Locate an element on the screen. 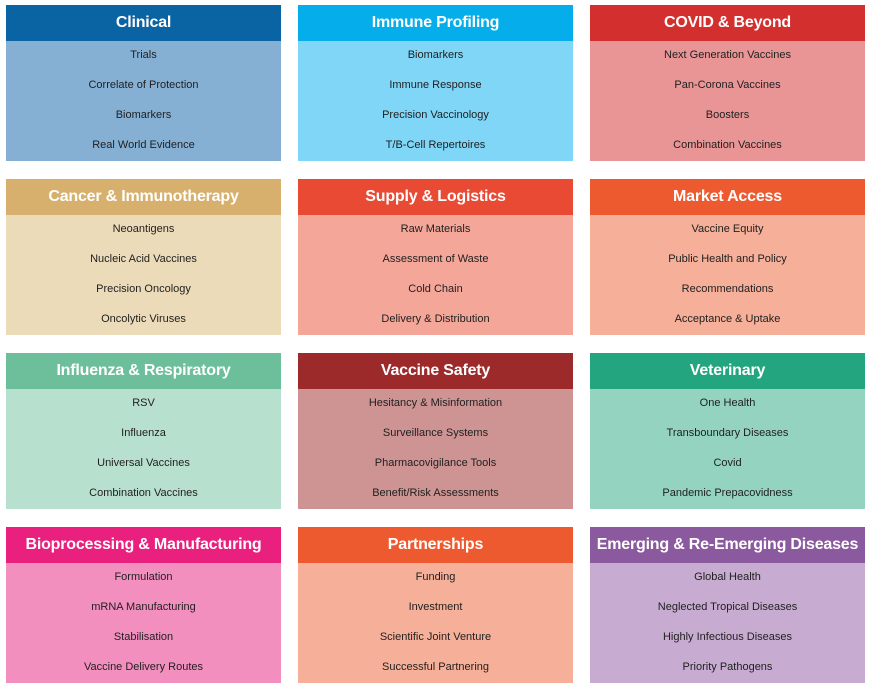 Image resolution: width=871 pixels, height=688 pixels. topic-link: Surveillance Systems is located at coordinates (435, 433).